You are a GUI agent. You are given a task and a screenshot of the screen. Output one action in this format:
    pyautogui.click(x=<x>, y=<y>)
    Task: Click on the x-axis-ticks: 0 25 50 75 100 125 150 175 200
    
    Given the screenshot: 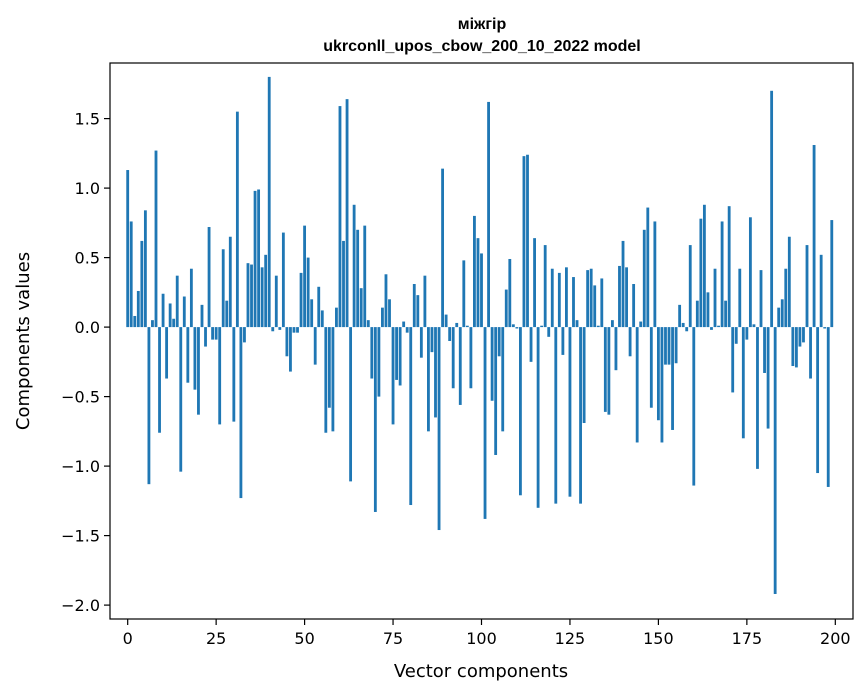 What is the action you would take?
    pyautogui.click(x=487, y=633)
    